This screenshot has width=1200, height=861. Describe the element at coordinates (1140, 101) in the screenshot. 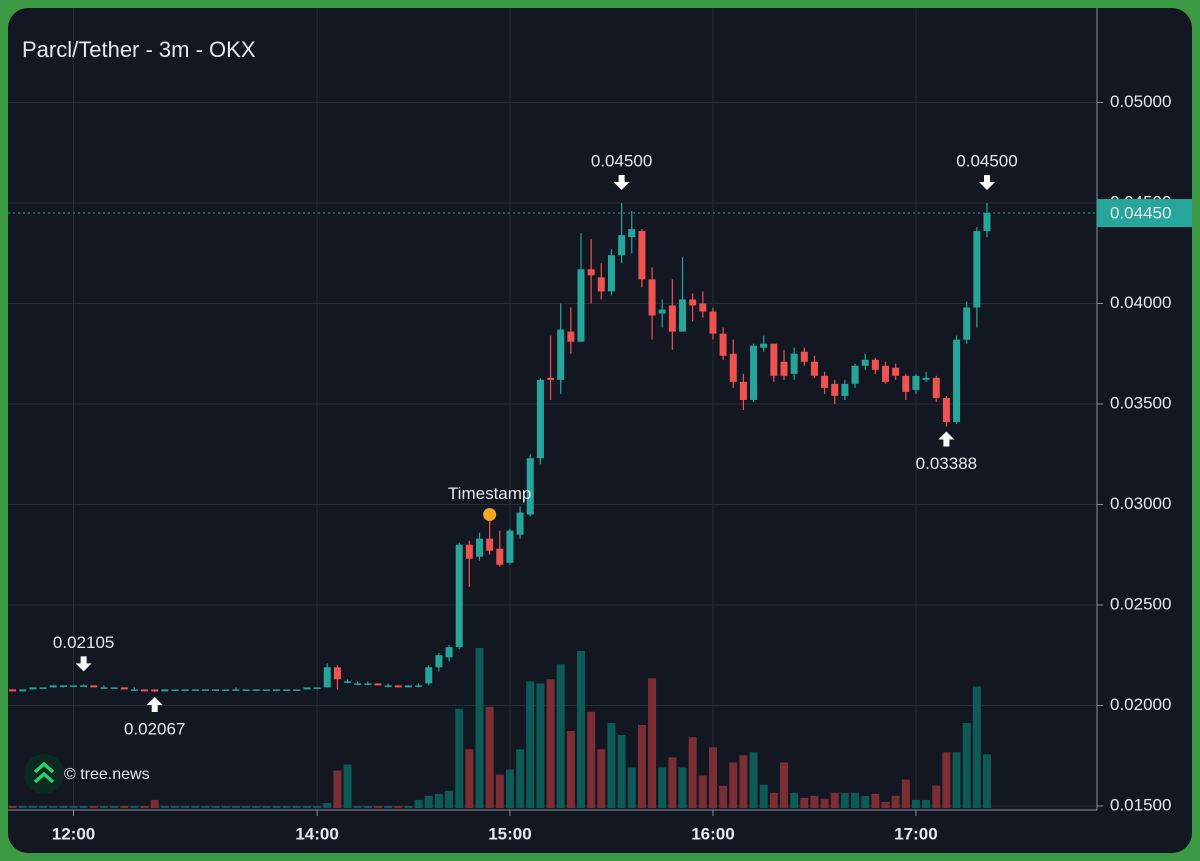

I see `y-tick-label: 0.05000` at that location.